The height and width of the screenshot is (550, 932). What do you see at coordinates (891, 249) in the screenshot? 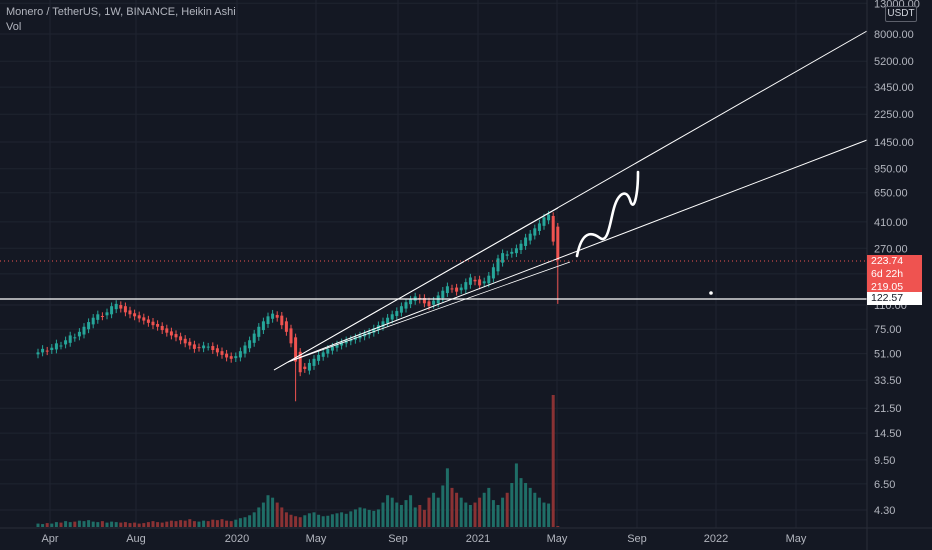
I see `y-tick-label: 270.00` at bounding box center [891, 249].